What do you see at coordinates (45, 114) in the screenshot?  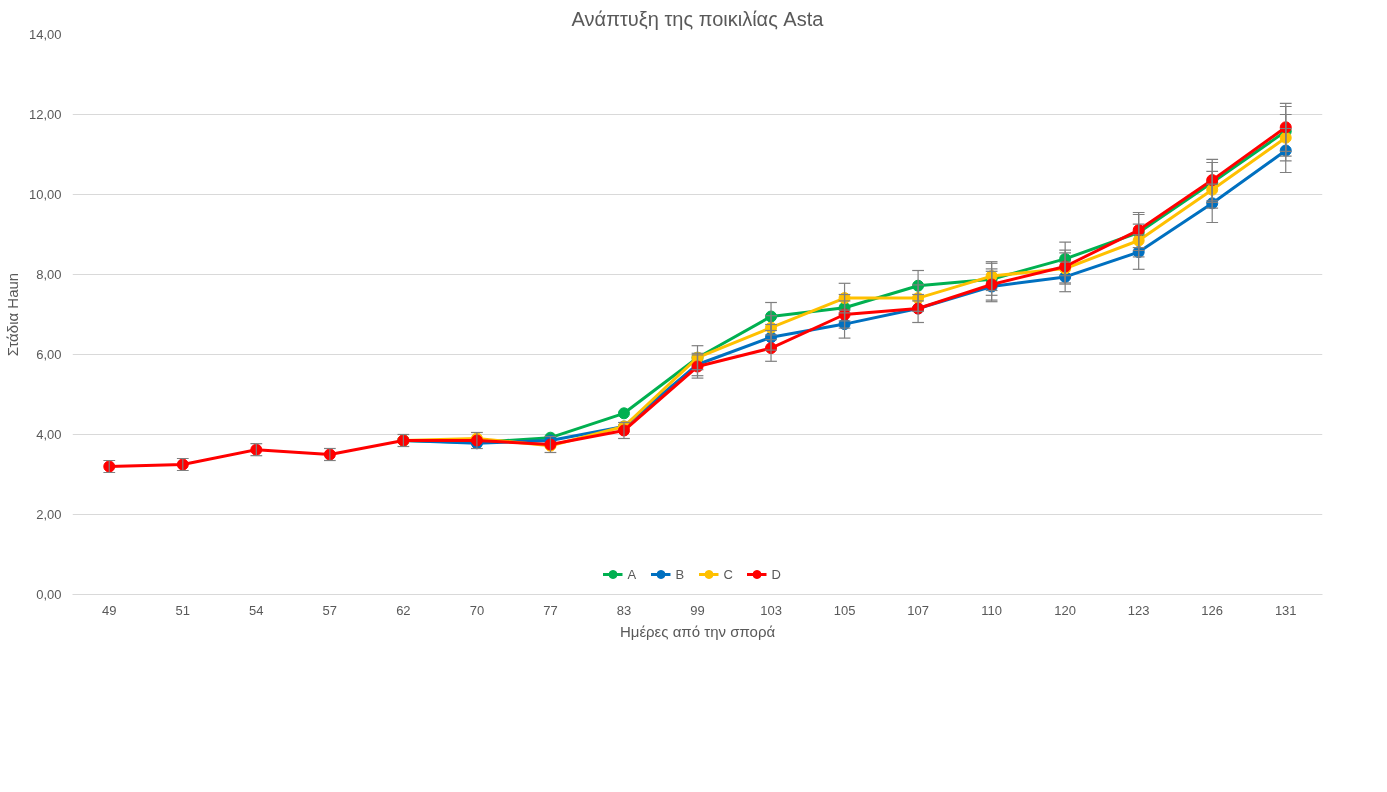 I see `y-tick-label: 12,00` at bounding box center [45, 114].